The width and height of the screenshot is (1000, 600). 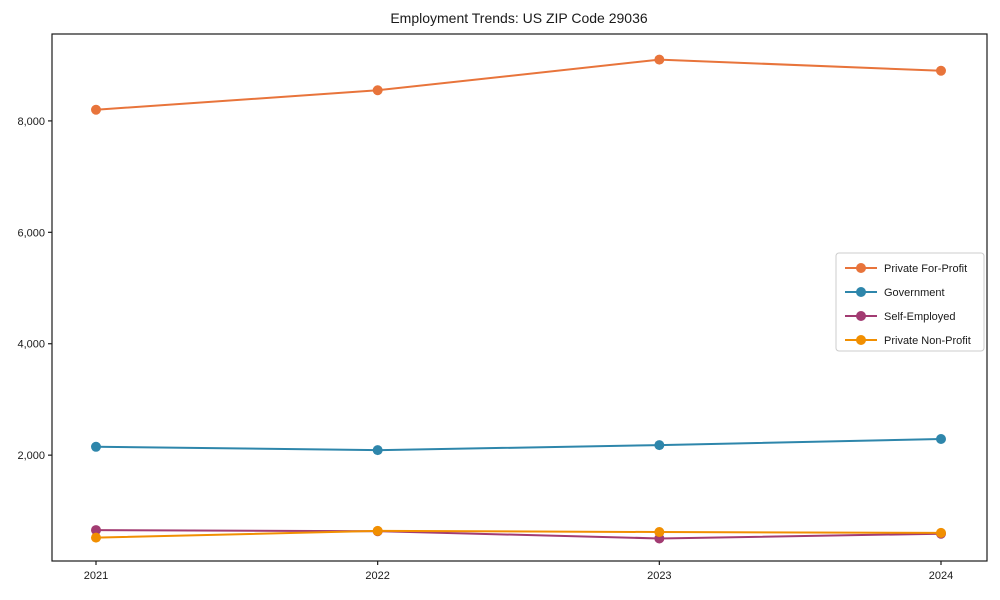 What do you see at coordinates (861, 340) in the screenshot?
I see `legend-marker-private-non-profit` at bounding box center [861, 340].